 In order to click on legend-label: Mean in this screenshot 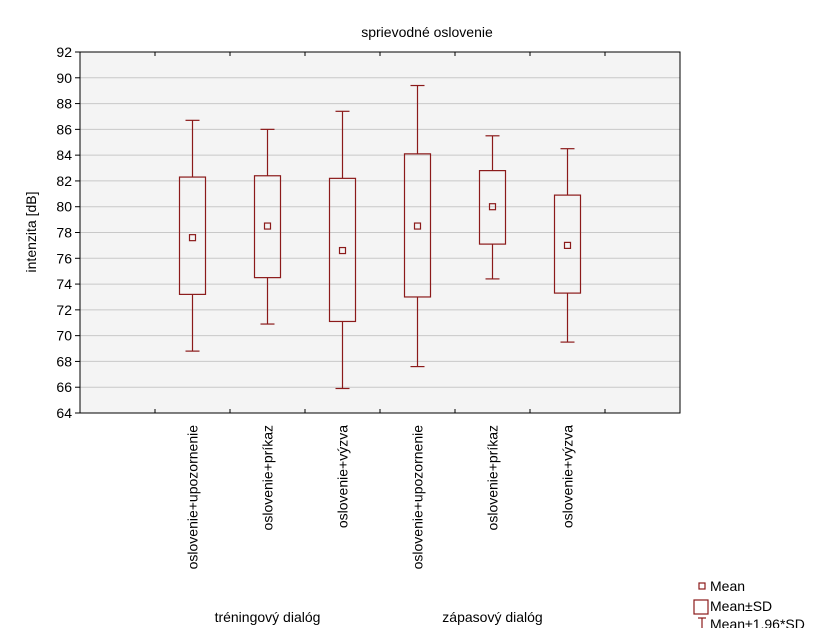, I will do `click(727, 586)`.